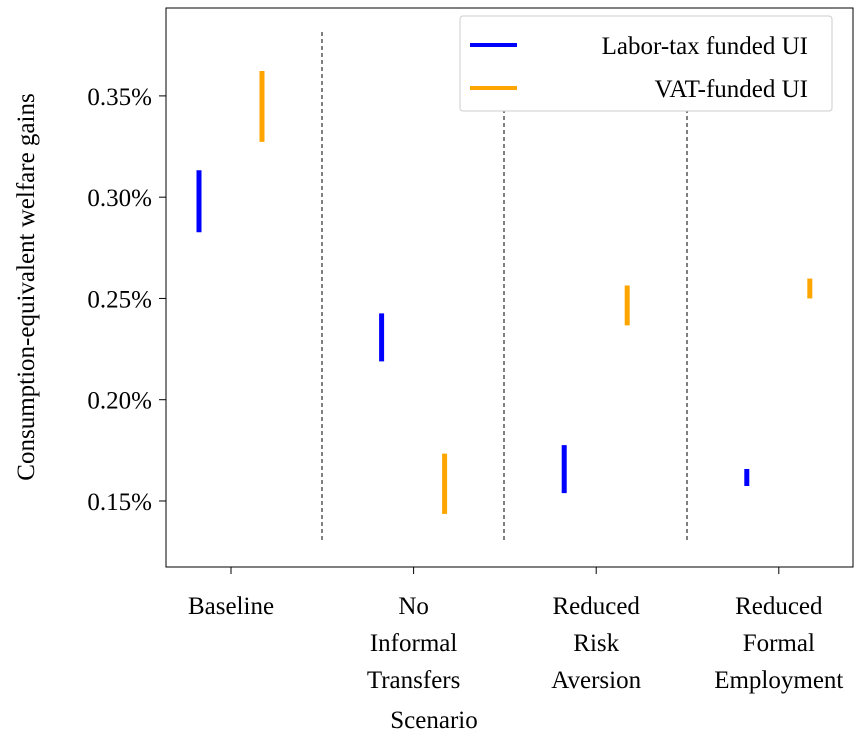  I want to click on y-tick-label: 0.30%, so click(119, 198).